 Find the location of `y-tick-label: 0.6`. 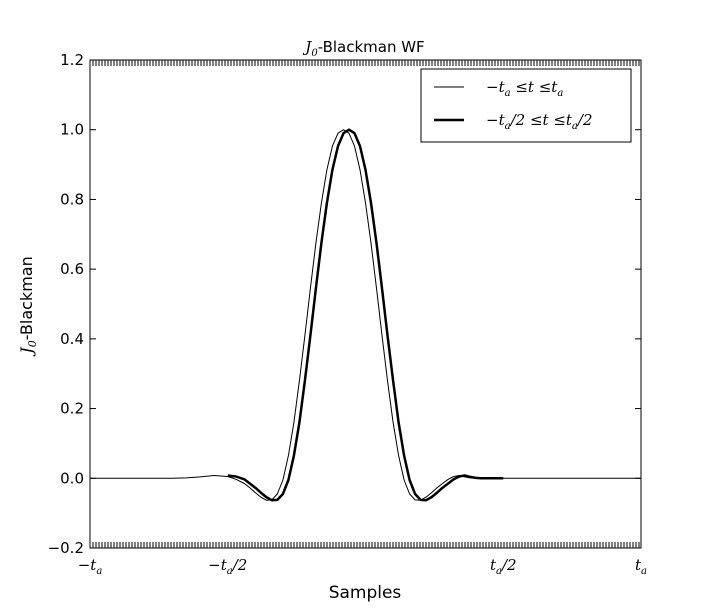

y-tick-label: 0.6 is located at coordinates (72, 269).